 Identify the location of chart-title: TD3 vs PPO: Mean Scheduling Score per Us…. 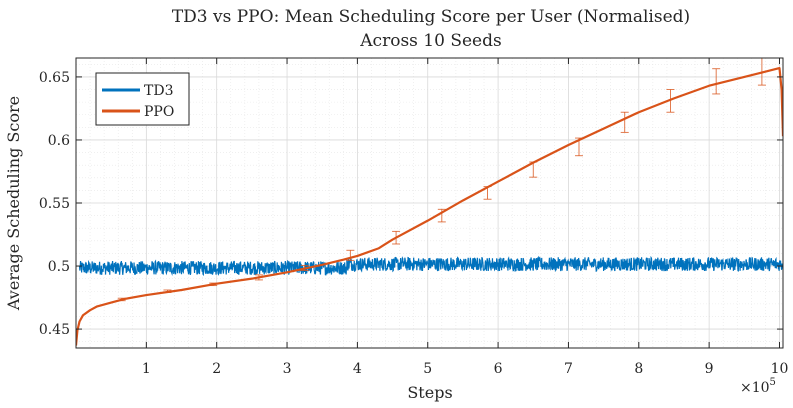
(431, 17).